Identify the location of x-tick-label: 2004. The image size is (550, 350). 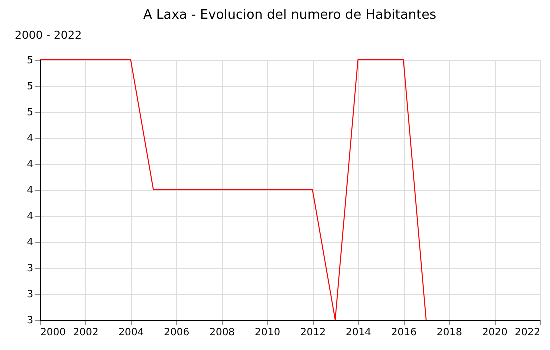
(131, 333).